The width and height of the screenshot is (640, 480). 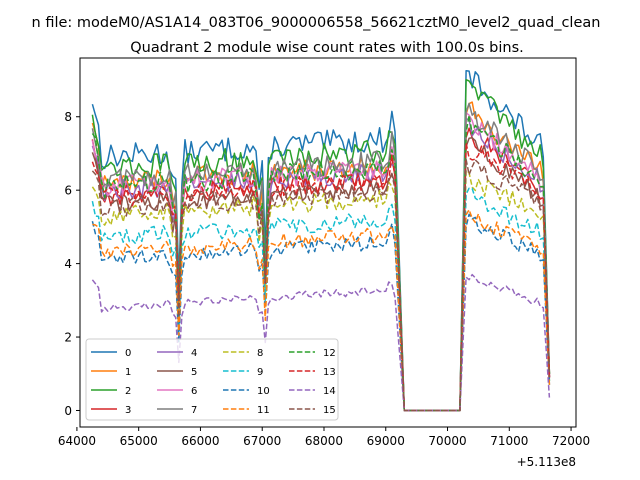 What do you see at coordinates (194, 372) in the screenshot?
I see `legend-label-5: 5` at bounding box center [194, 372].